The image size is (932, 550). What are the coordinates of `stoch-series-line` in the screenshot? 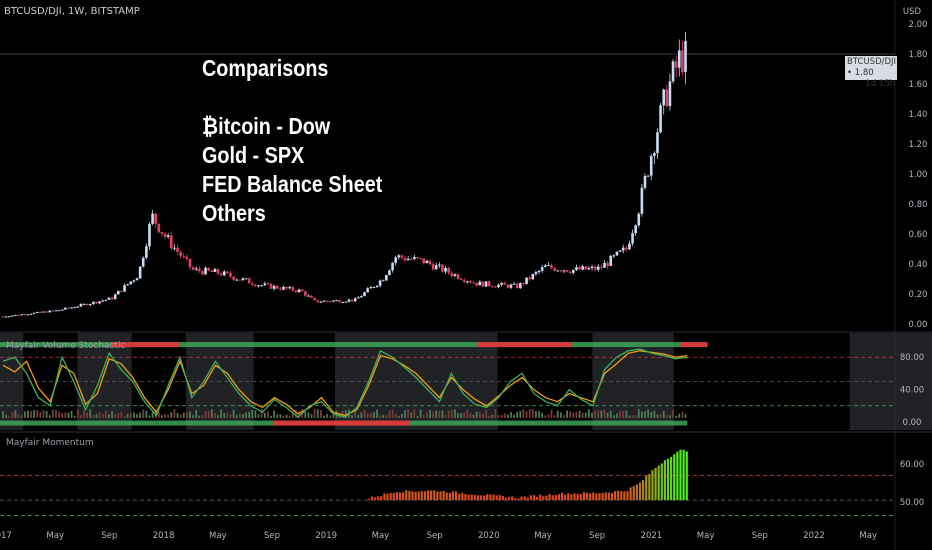 It's located at (345, 383).